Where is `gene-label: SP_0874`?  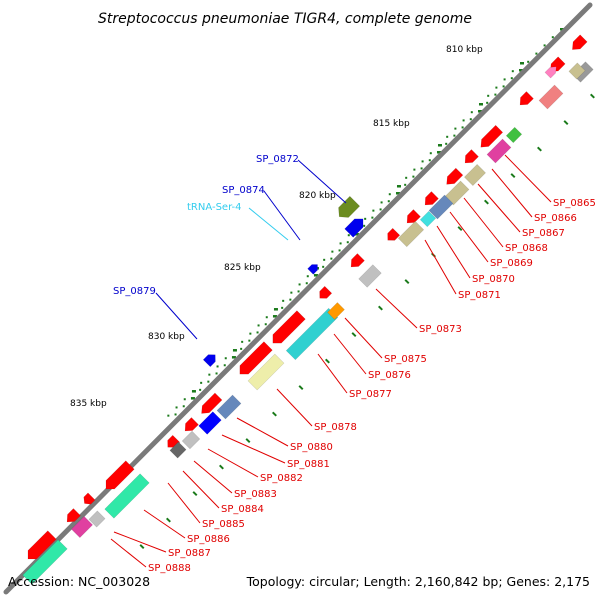
gene-label: SP_0874 is located at coordinates (243, 190).